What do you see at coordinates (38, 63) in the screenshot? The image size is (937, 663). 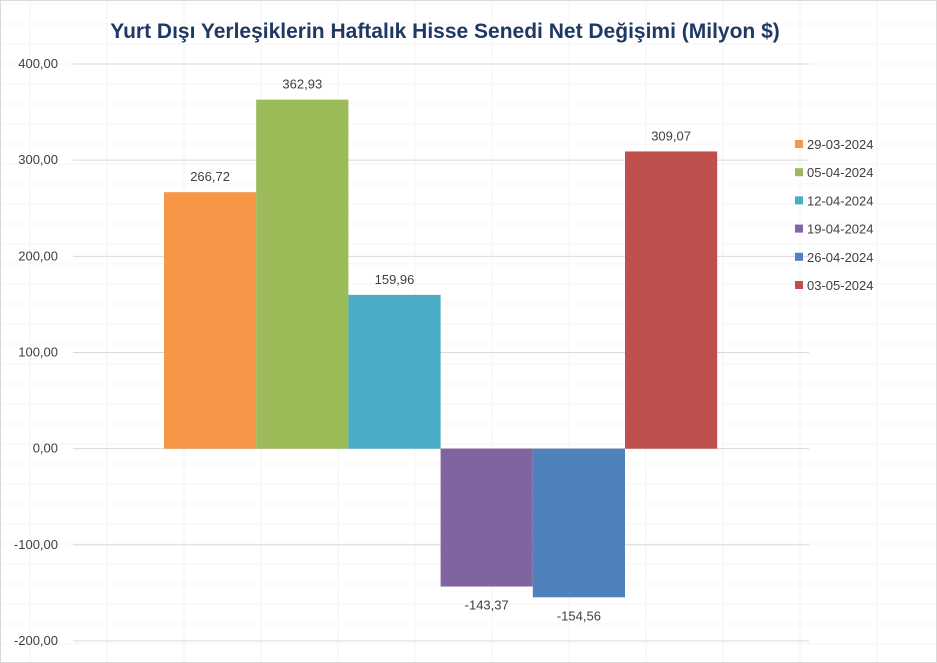 I see `y-tick-label: 400,00` at bounding box center [38, 63].